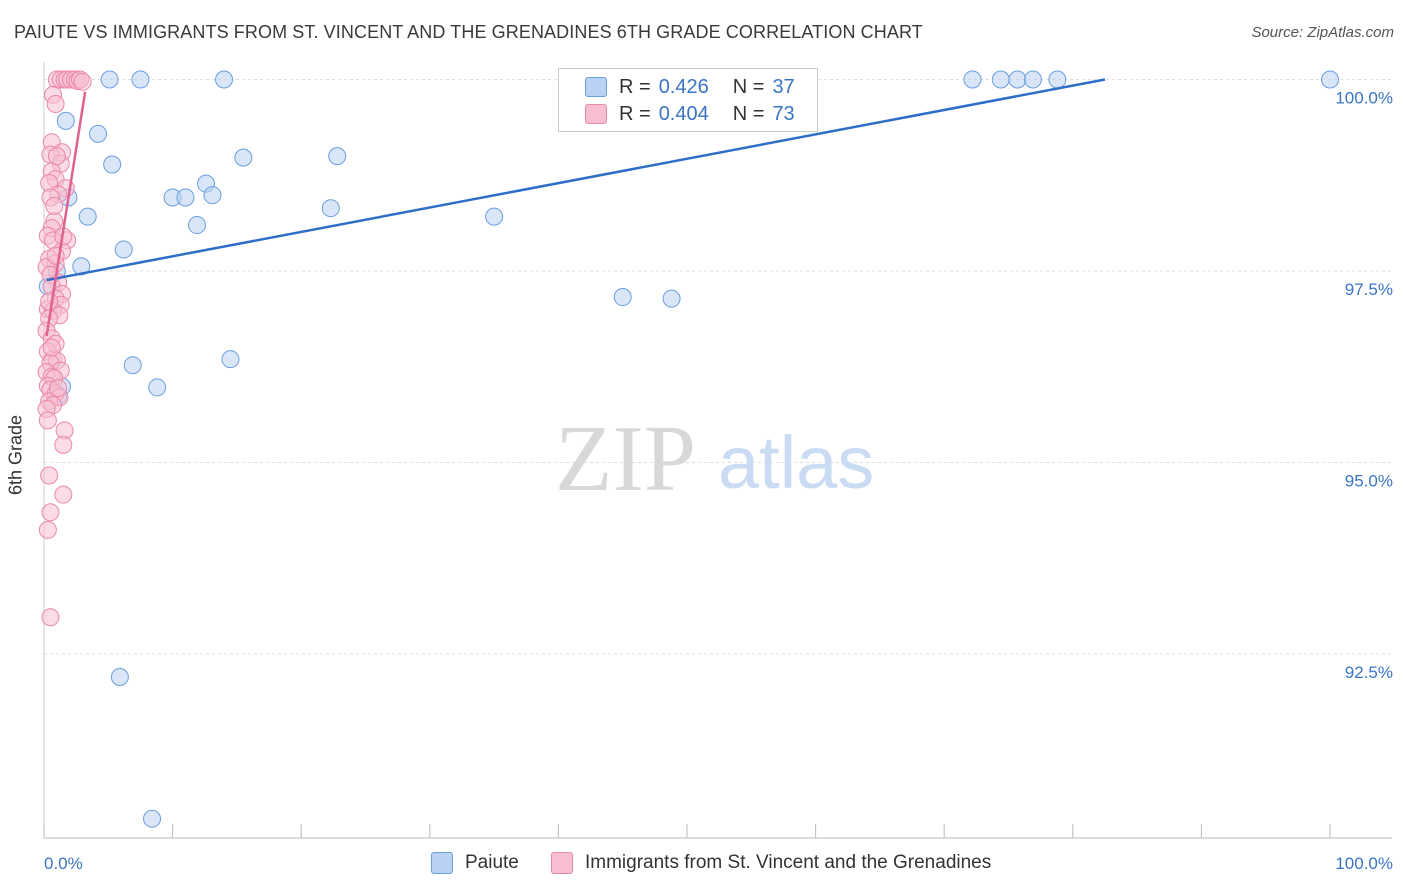  What do you see at coordinates (63, 863) in the screenshot?
I see `x-tick-label-0: 0.0%` at bounding box center [63, 863].